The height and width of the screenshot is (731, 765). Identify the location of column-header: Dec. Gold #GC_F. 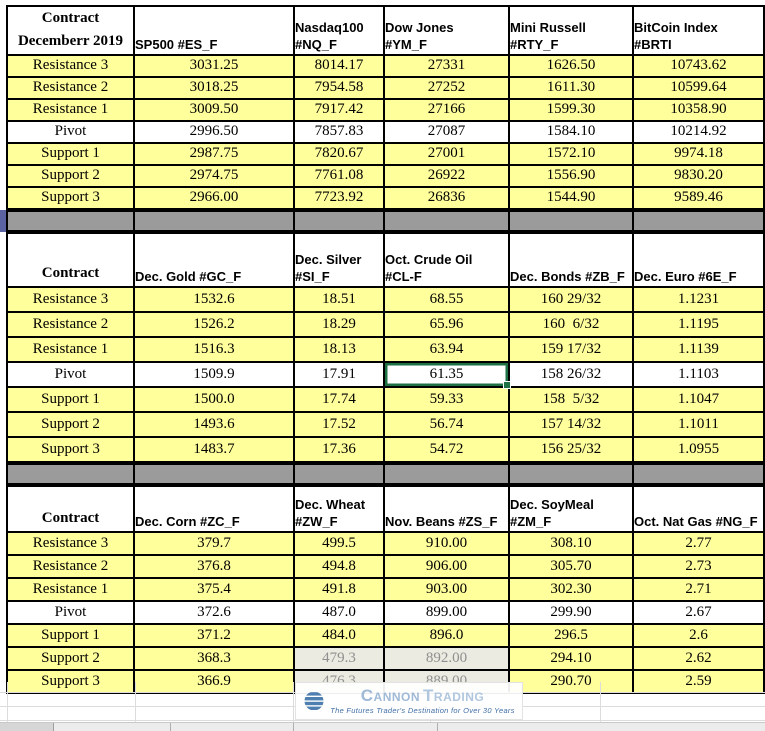
(214, 259).